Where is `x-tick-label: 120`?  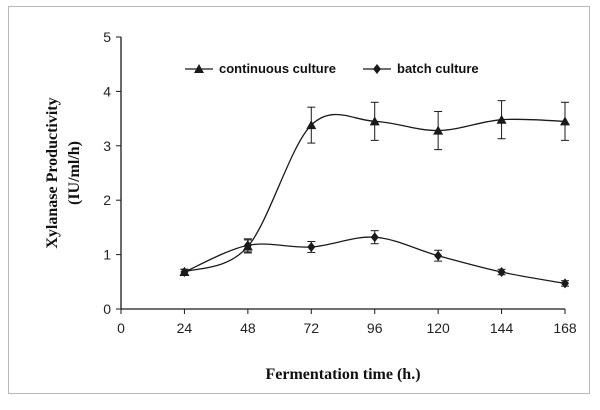 x-tick-label: 120 is located at coordinates (438, 328).